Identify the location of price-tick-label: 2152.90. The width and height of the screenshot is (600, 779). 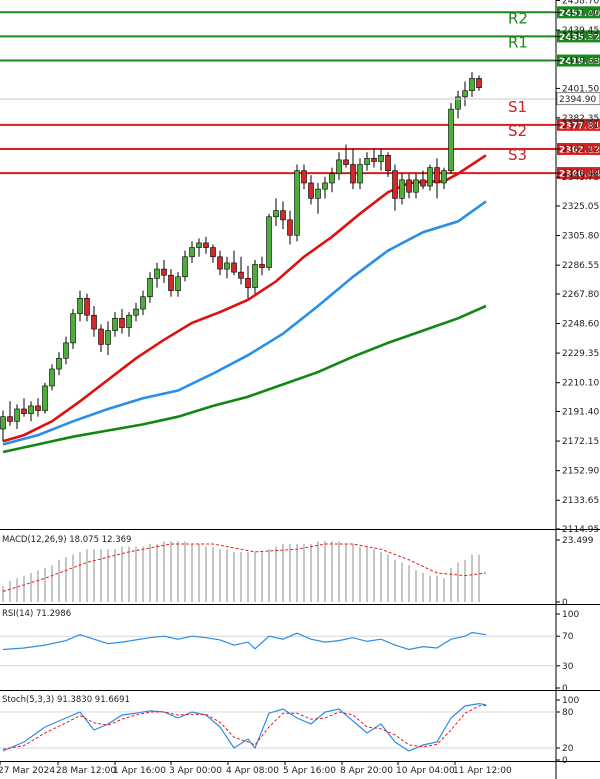
(580, 472).